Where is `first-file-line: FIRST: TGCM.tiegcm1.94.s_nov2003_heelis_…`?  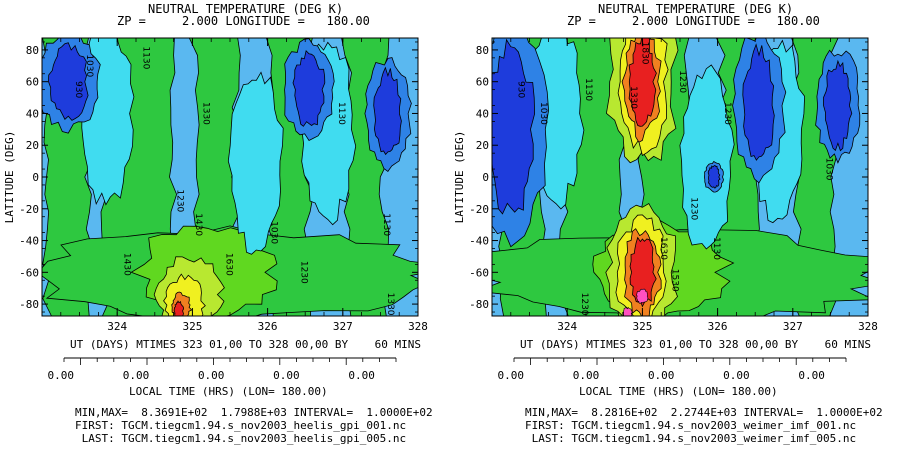
first-file-line: FIRST: TGCM.tiegcm1.94.s_nov2003_heelis_… is located at coordinates (241, 425).